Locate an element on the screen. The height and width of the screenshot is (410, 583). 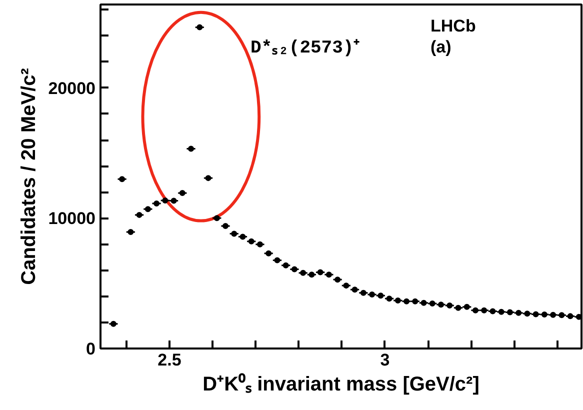
x-tick-label: 3 is located at coordinates (385, 360).